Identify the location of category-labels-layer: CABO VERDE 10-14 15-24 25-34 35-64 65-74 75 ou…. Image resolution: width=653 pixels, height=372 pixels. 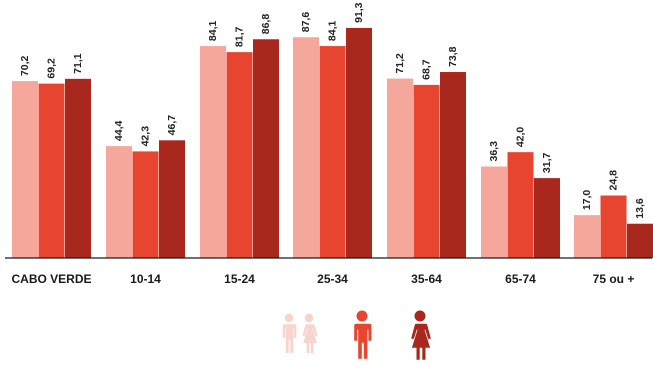
(322, 279).